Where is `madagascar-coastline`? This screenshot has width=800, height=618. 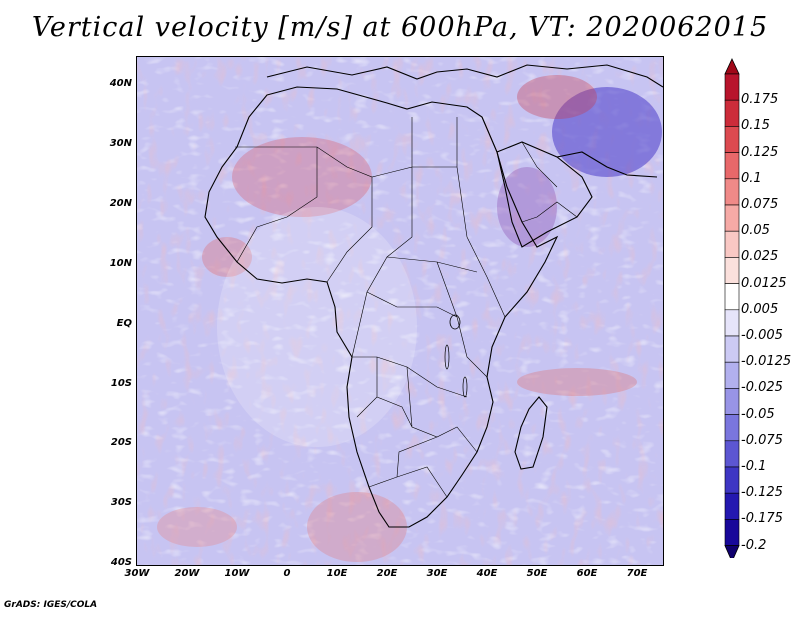 madagascar-coastline is located at coordinates (531, 433).